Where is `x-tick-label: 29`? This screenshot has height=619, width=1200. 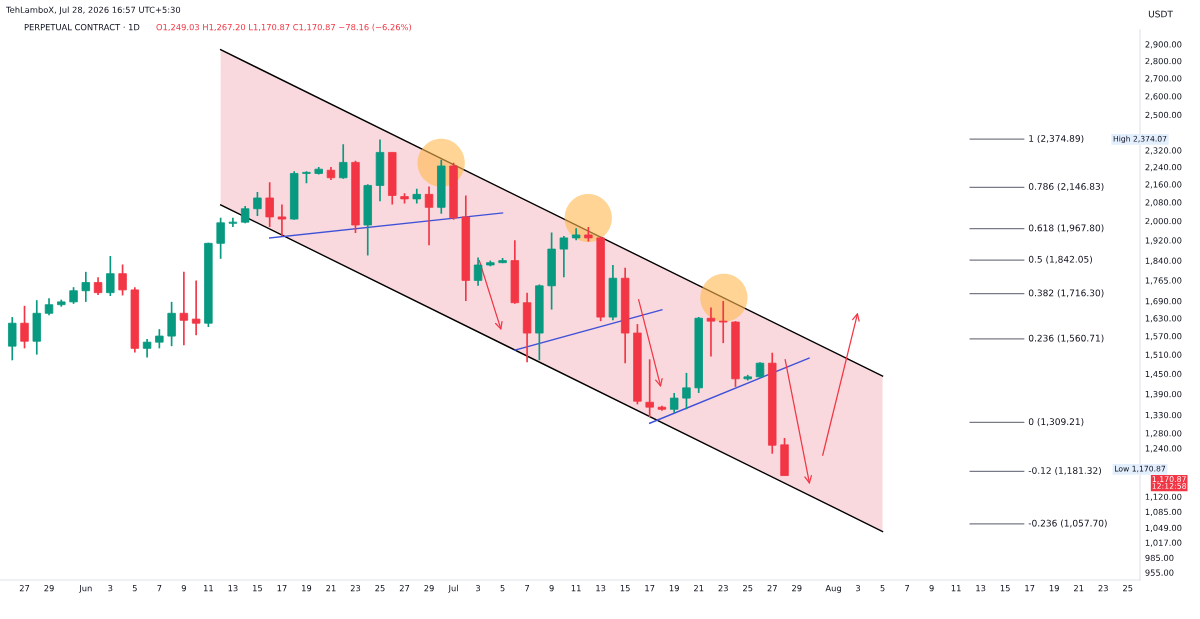 x-tick-label: 29 is located at coordinates (797, 588).